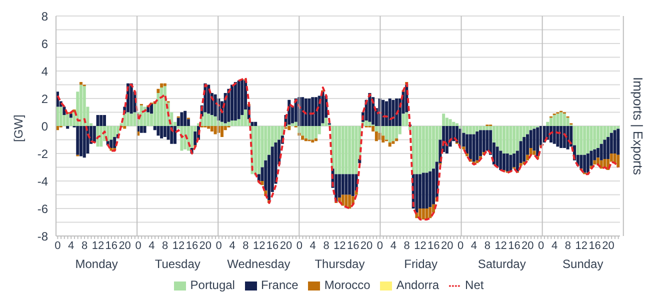  Describe the element at coordinates (44, 71) in the screenshot. I see `y-tick-label: 4` at that location.